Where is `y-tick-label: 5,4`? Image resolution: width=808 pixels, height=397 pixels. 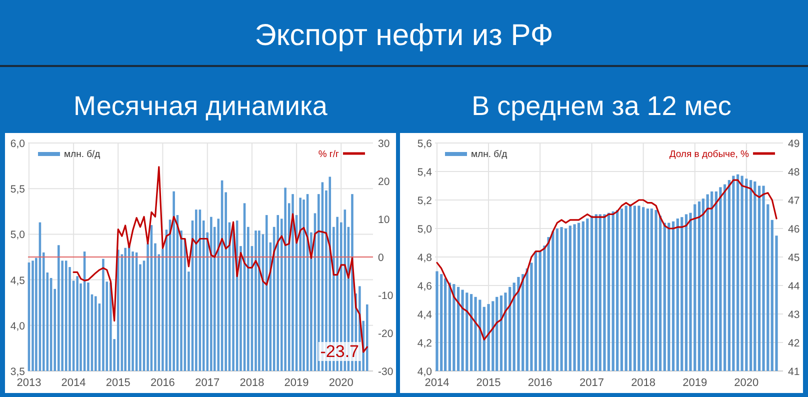
y-tick-label: 5,4 is located at coordinates (424, 172).